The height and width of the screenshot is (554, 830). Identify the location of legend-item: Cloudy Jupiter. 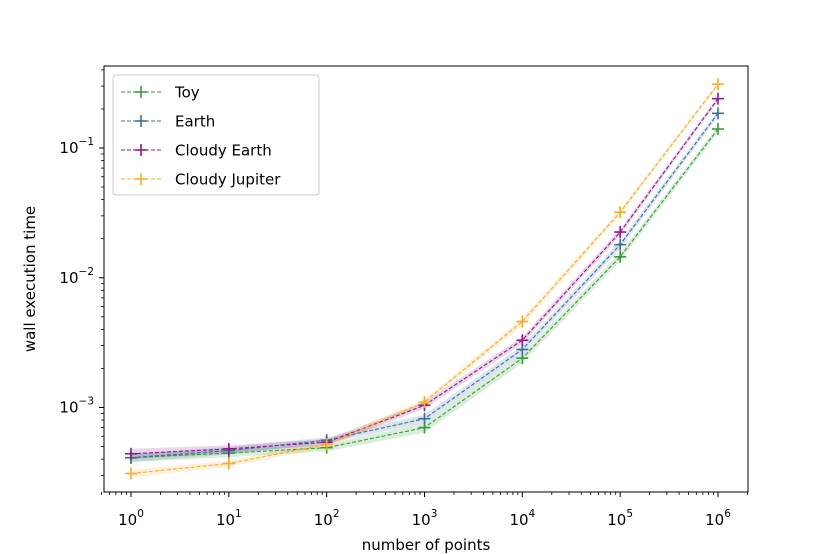
(201, 180).